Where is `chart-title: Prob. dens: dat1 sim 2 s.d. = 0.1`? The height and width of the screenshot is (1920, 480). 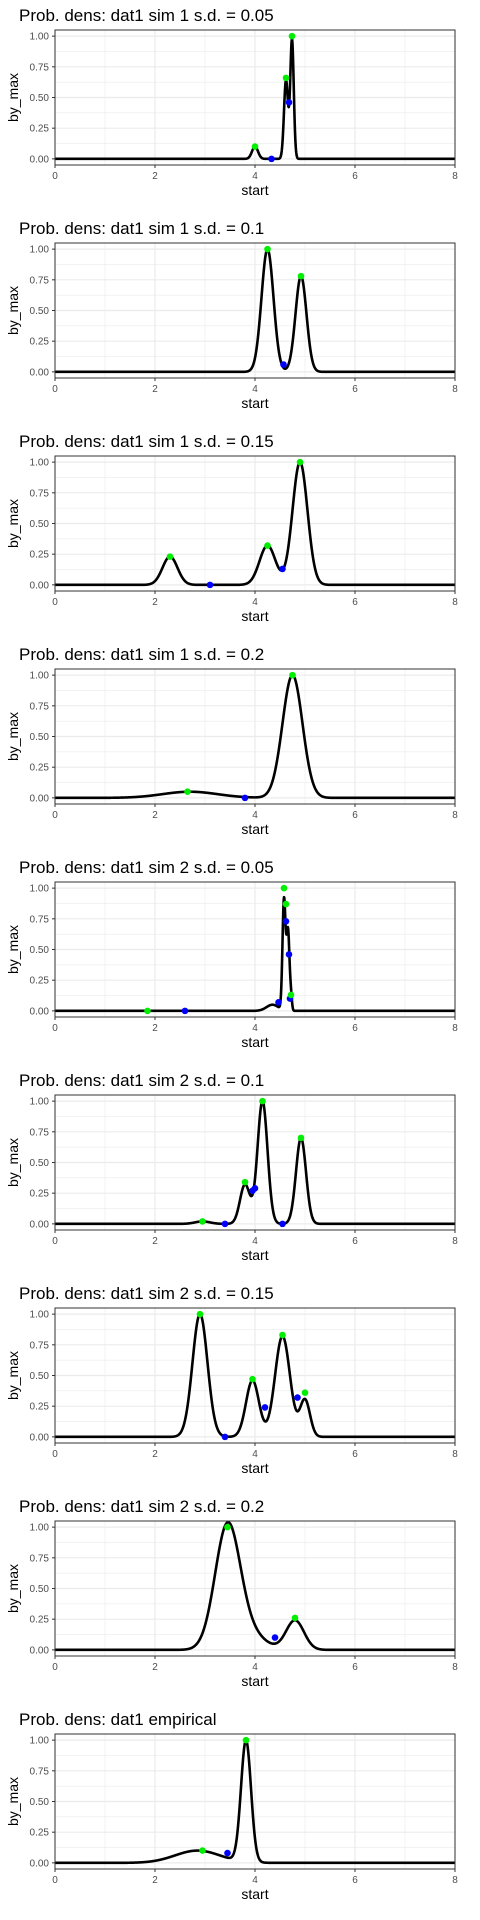 chart-title: Prob. dens: dat1 sim 2 s.d. = 0.1 is located at coordinates (141, 1080).